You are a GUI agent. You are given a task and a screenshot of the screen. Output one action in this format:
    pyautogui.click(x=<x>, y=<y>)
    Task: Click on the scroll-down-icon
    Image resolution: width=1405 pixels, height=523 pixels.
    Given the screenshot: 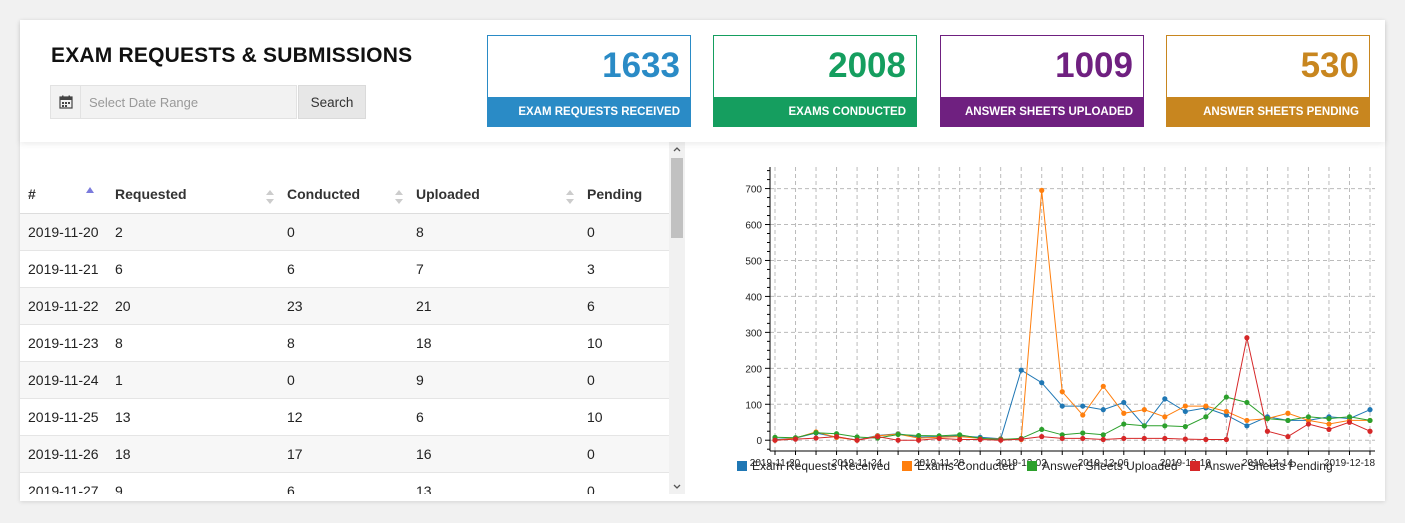 What is the action you would take?
    pyautogui.click(x=677, y=487)
    